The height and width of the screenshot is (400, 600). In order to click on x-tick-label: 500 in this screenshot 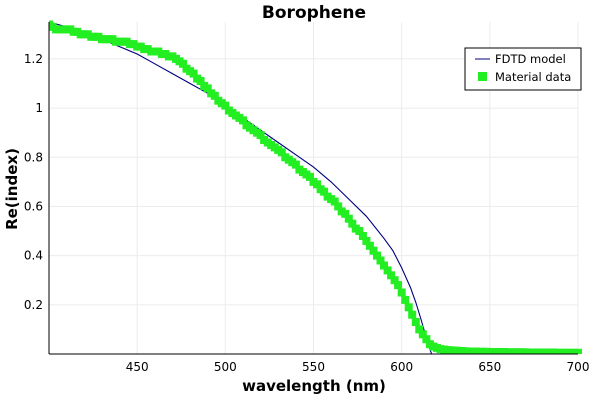, I will do `click(225, 367)`.